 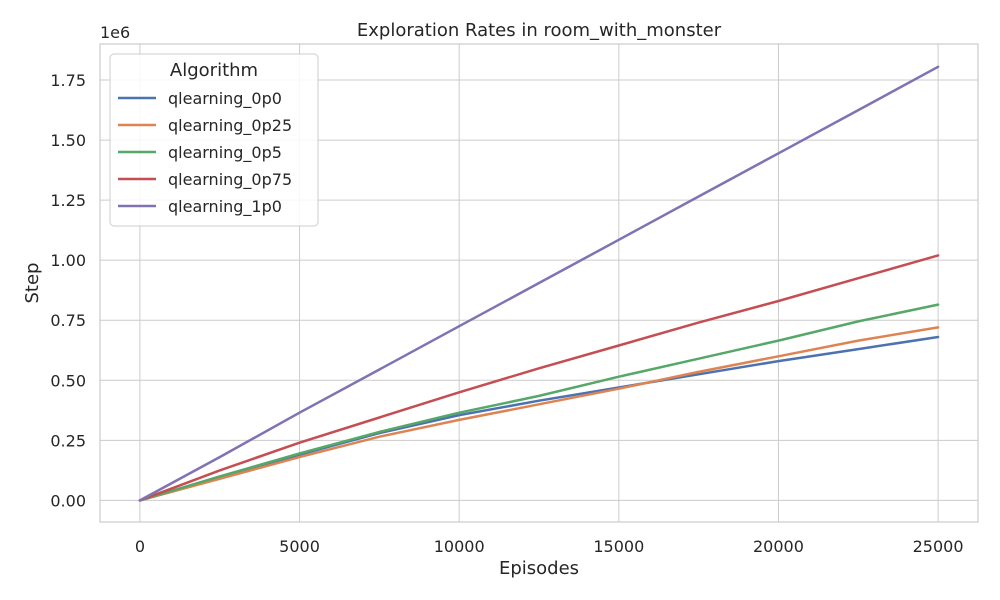 What do you see at coordinates (68, 320) in the screenshot?
I see `y-tick-label: 0.75` at bounding box center [68, 320].